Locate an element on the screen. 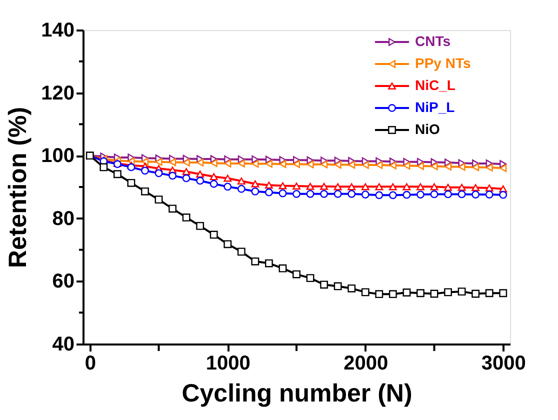 The width and height of the screenshot is (558, 420). legend-label: NiC_L is located at coordinates (435, 85).